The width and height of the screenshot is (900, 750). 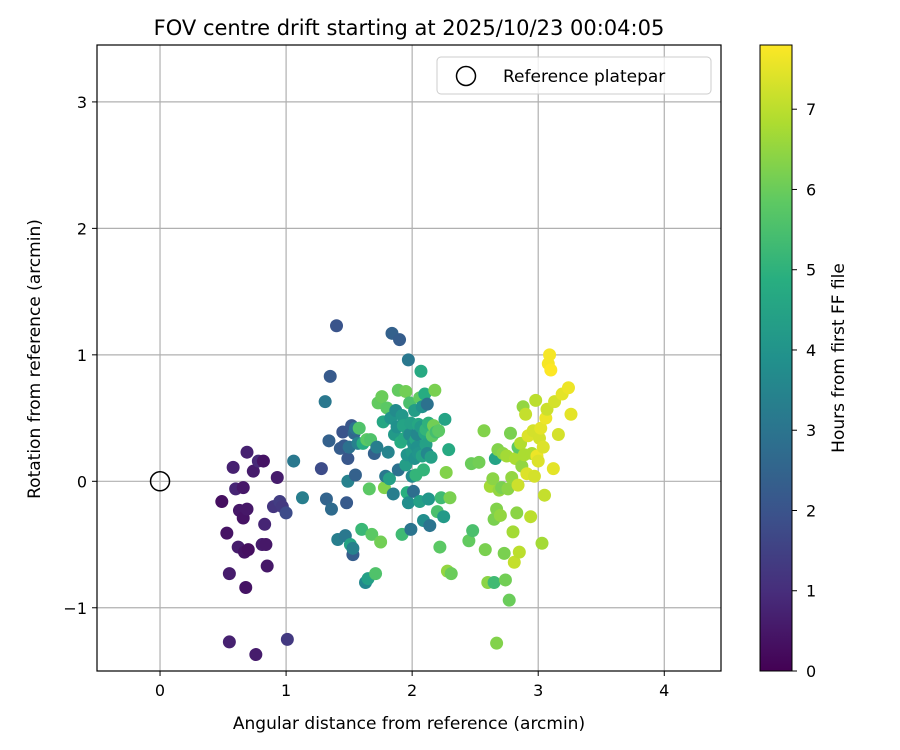 What do you see at coordinates (409, 724) in the screenshot?
I see `x-axis-label: Angular distance from reference (arcmin)` at bounding box center [409, 724].